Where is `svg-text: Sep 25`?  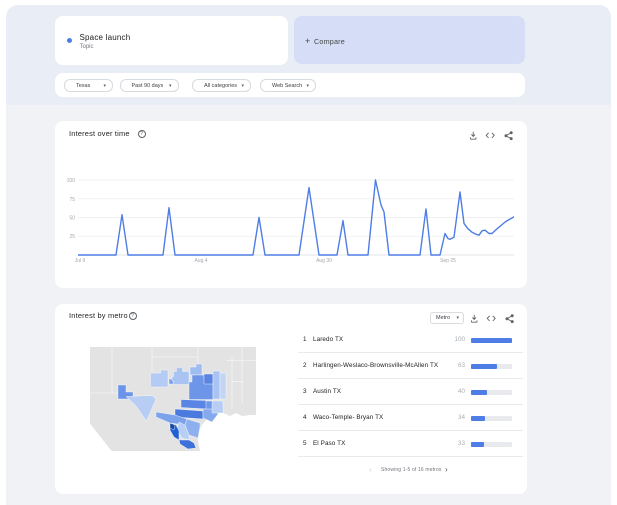
svg-text: Sep 25 is located at coordinates (448, 261).